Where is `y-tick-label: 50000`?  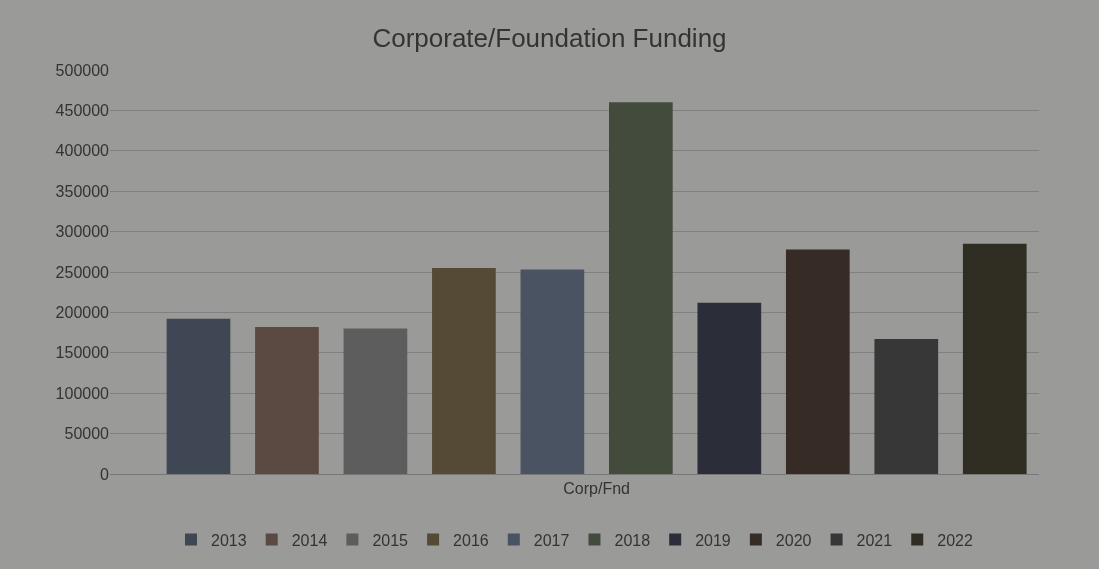
y-tick-label: 50000 is located at coordinates (87, 434).